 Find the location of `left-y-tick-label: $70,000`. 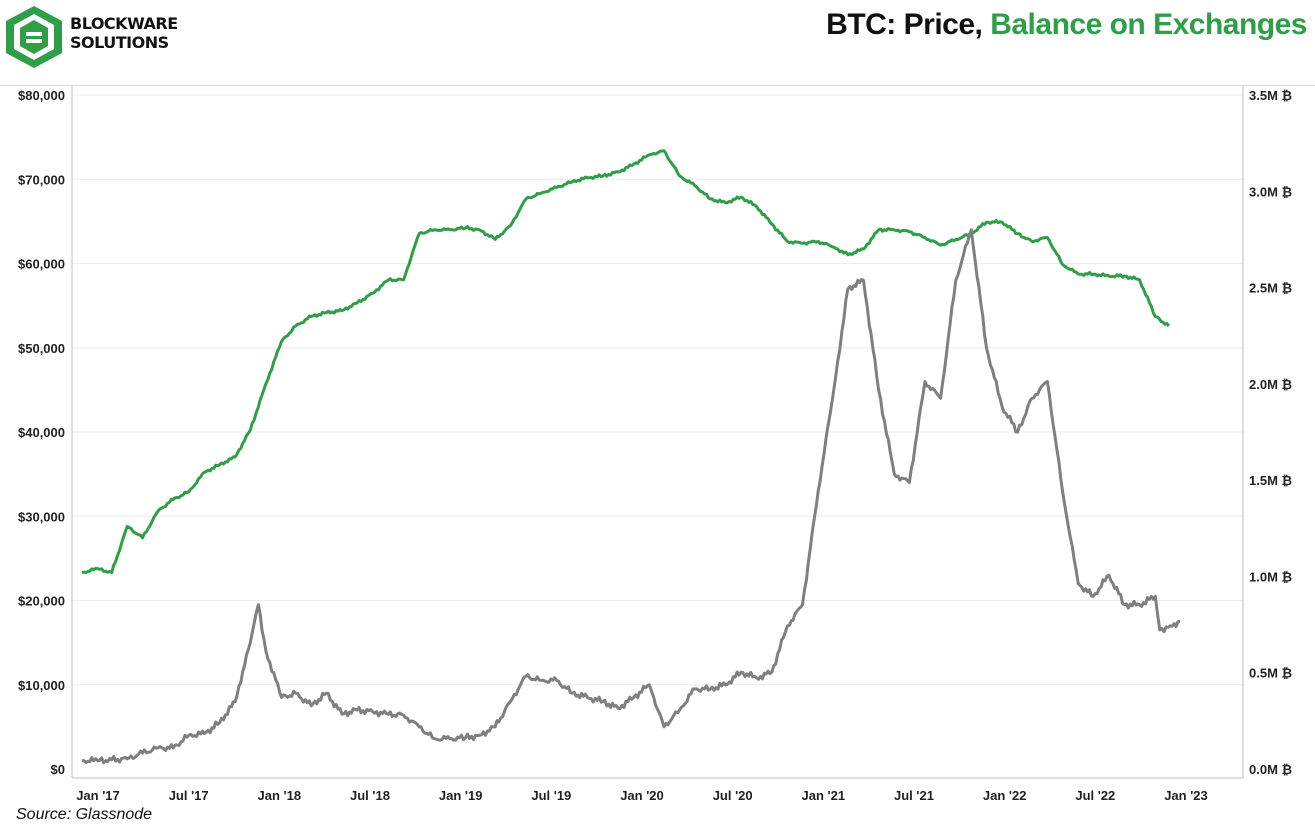

left-y-tick-label: $70,000 is located at coordinates (41, 179).